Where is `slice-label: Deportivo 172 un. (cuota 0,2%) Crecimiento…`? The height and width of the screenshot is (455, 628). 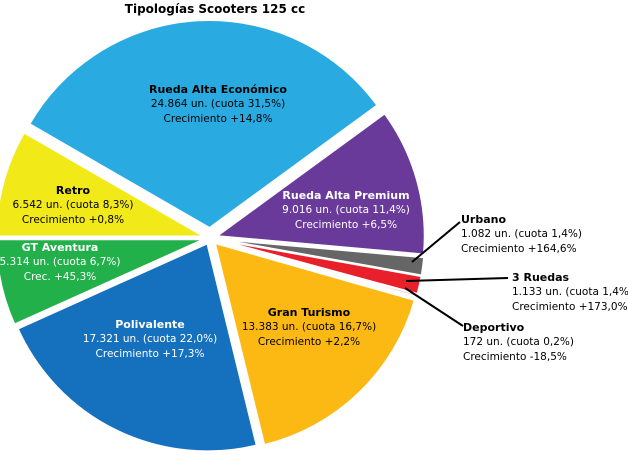
slice-label: Deportivo 172 un. (cuota 0,2%) Crecimiento… is located at coordinates (518, 342).